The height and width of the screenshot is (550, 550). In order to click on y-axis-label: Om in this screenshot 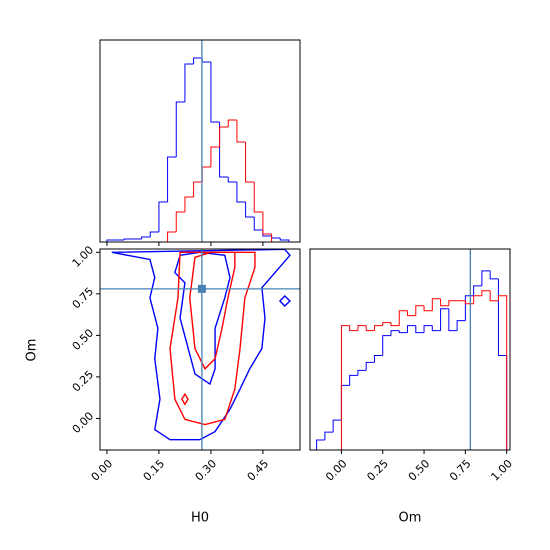, I will do `click(32, 350)`.